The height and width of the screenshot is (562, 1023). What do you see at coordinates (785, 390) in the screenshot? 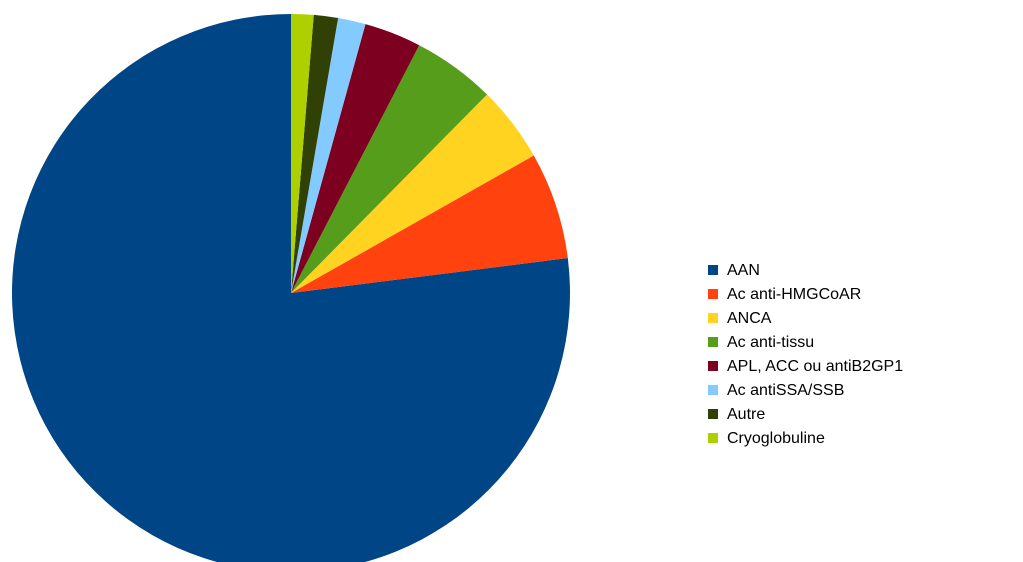
I see `legend-label: Ac antiSSA/SSB` at bounding box center [785, 390].